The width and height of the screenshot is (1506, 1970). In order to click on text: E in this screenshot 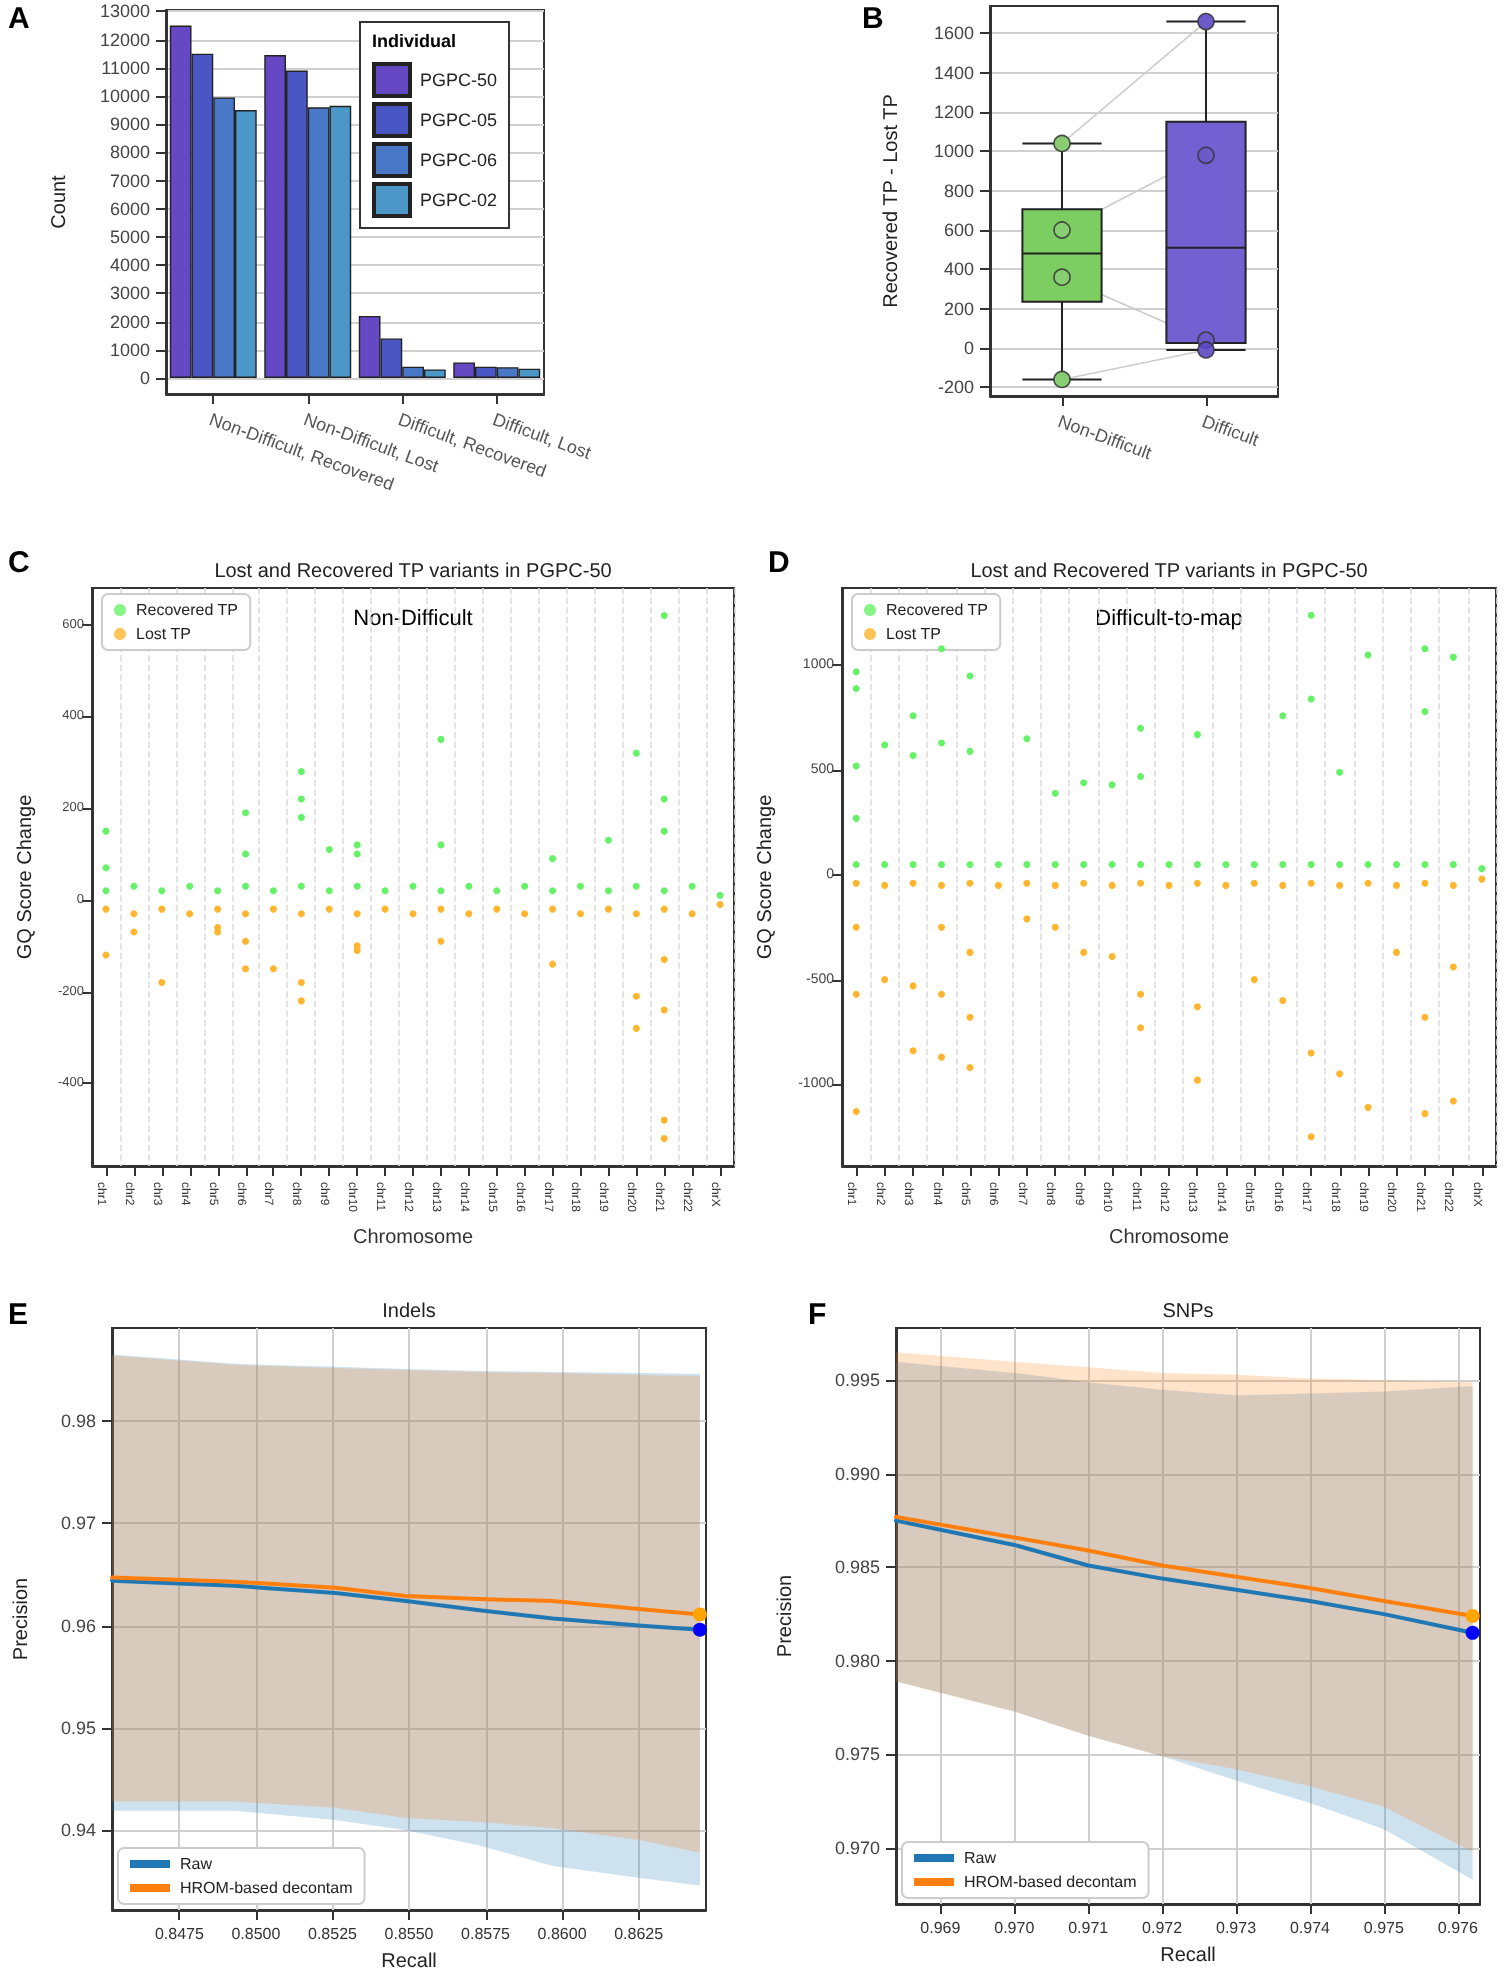, I will do `click(18, 1315)`.